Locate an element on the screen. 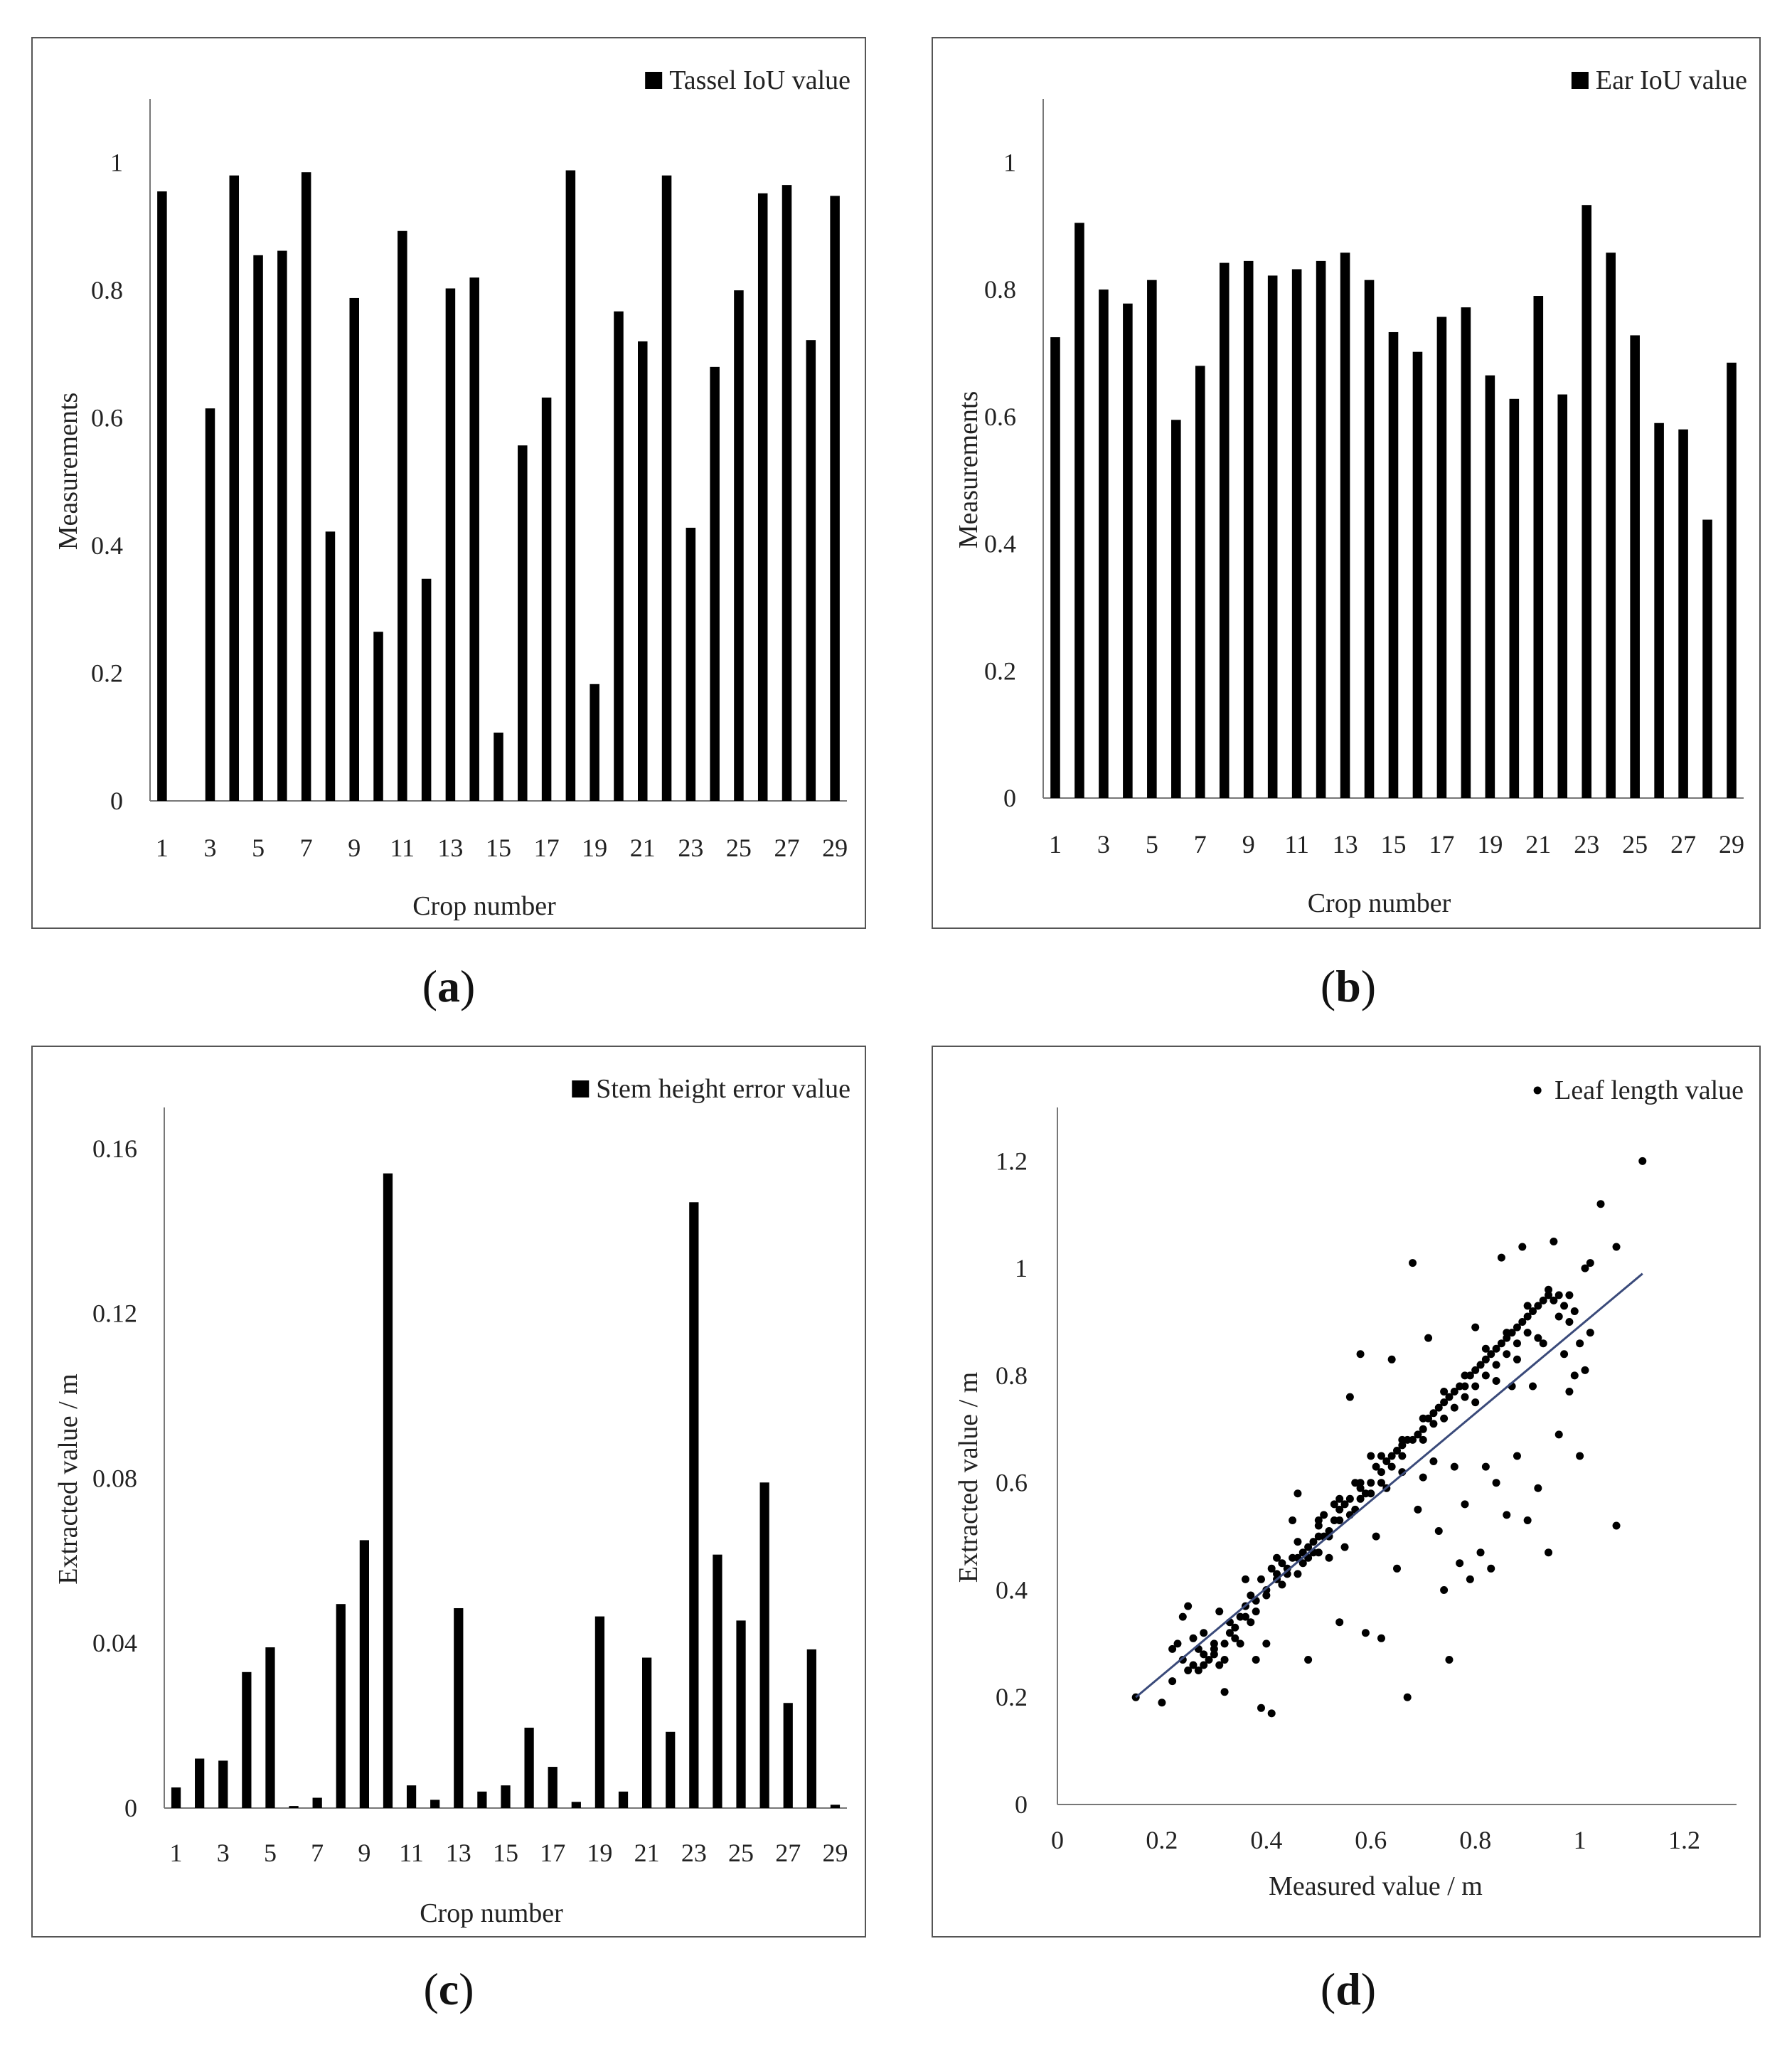 This screenshot has height=2057, width=1792. x-tick-label: 7 is located at coordinates (306, 848).